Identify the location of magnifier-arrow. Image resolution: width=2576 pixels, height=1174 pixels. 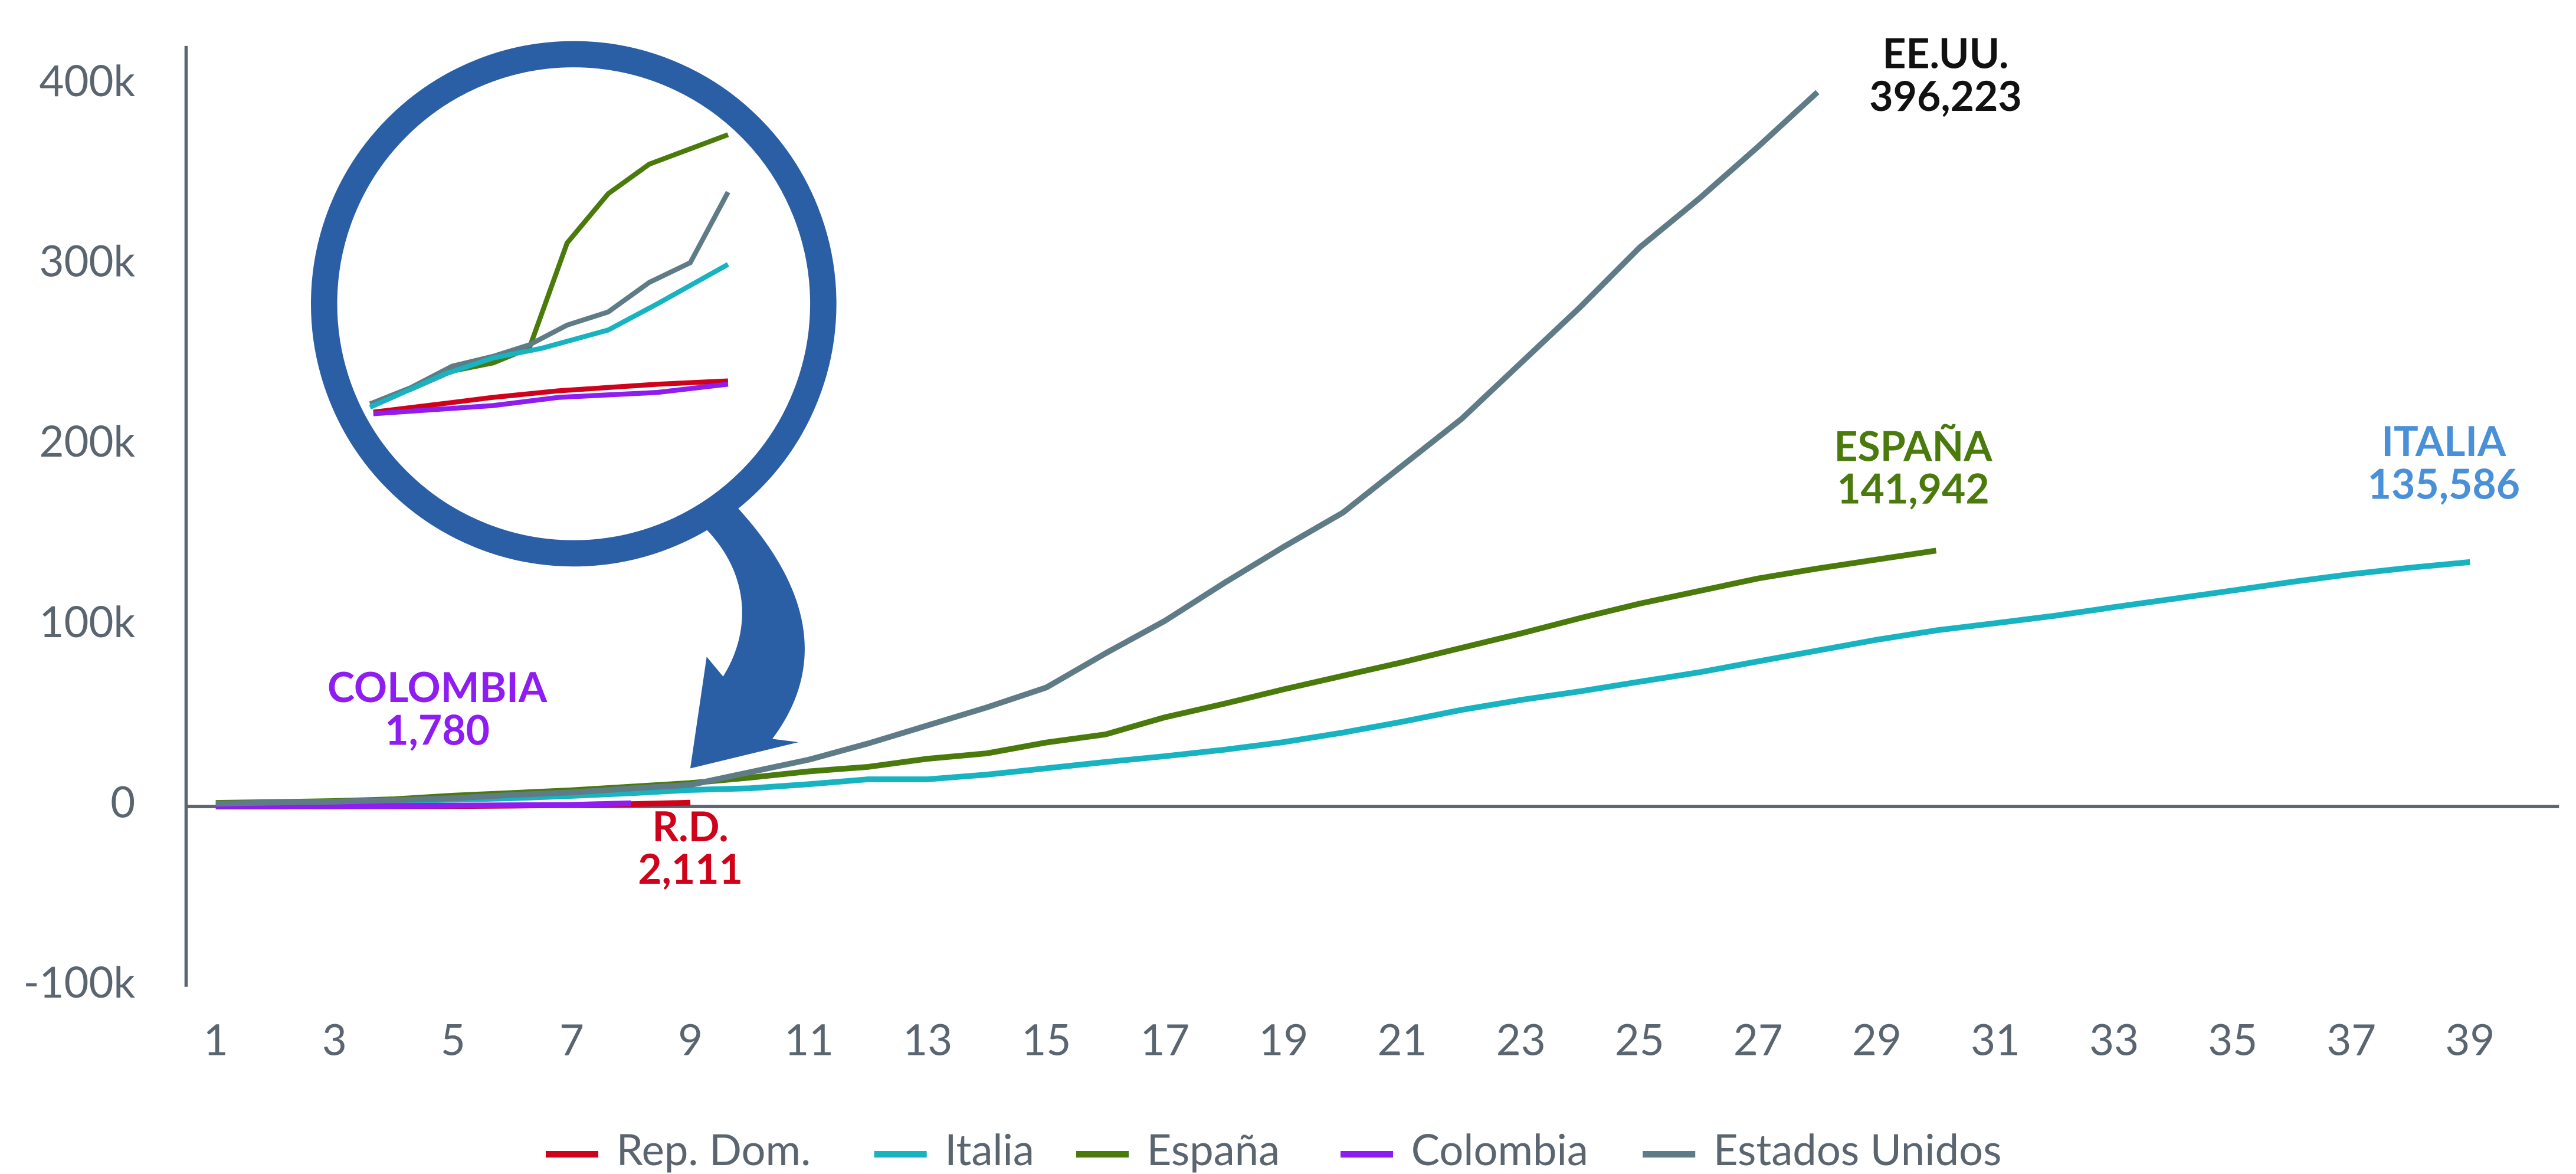
(746, 630).